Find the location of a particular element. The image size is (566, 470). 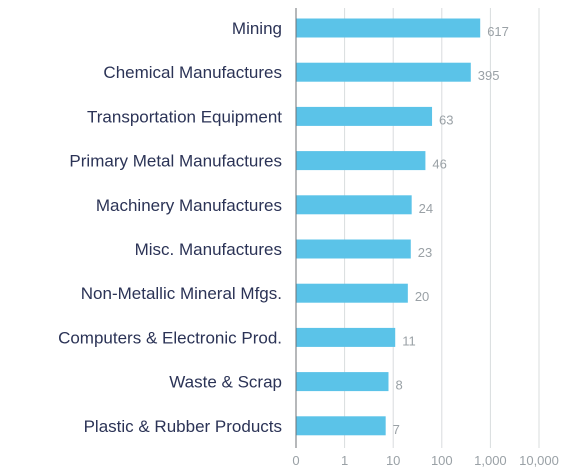

category-label: Plastic & Rubber Products is located at coordinates (183, 426).